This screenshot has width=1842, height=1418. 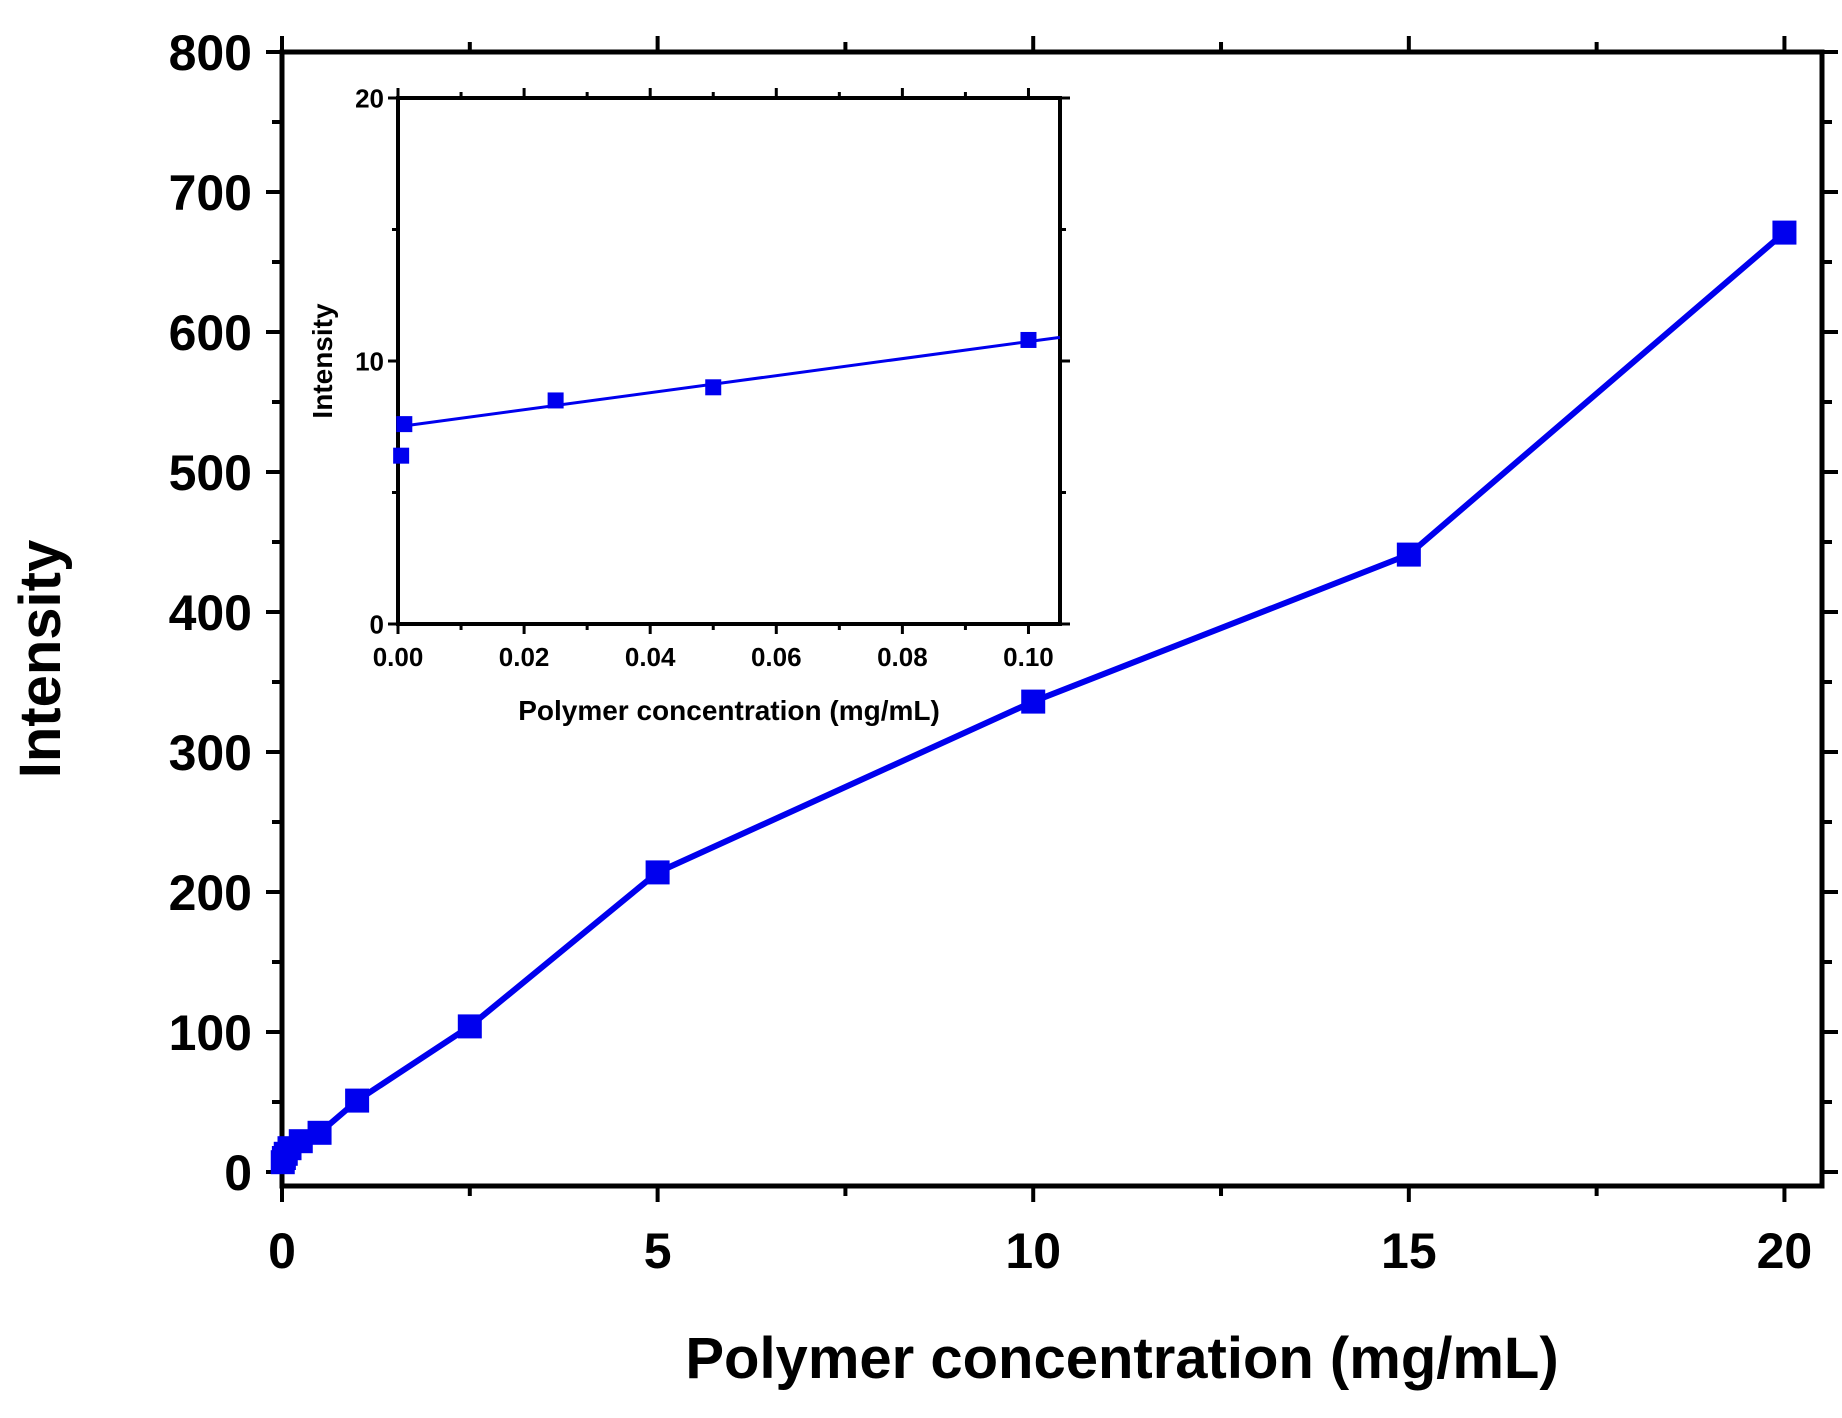 What do you see at coordinates (658, 1251) in the screenshot?
I see `main-x-tick-label: 5` at bounding box center [658, 1251].